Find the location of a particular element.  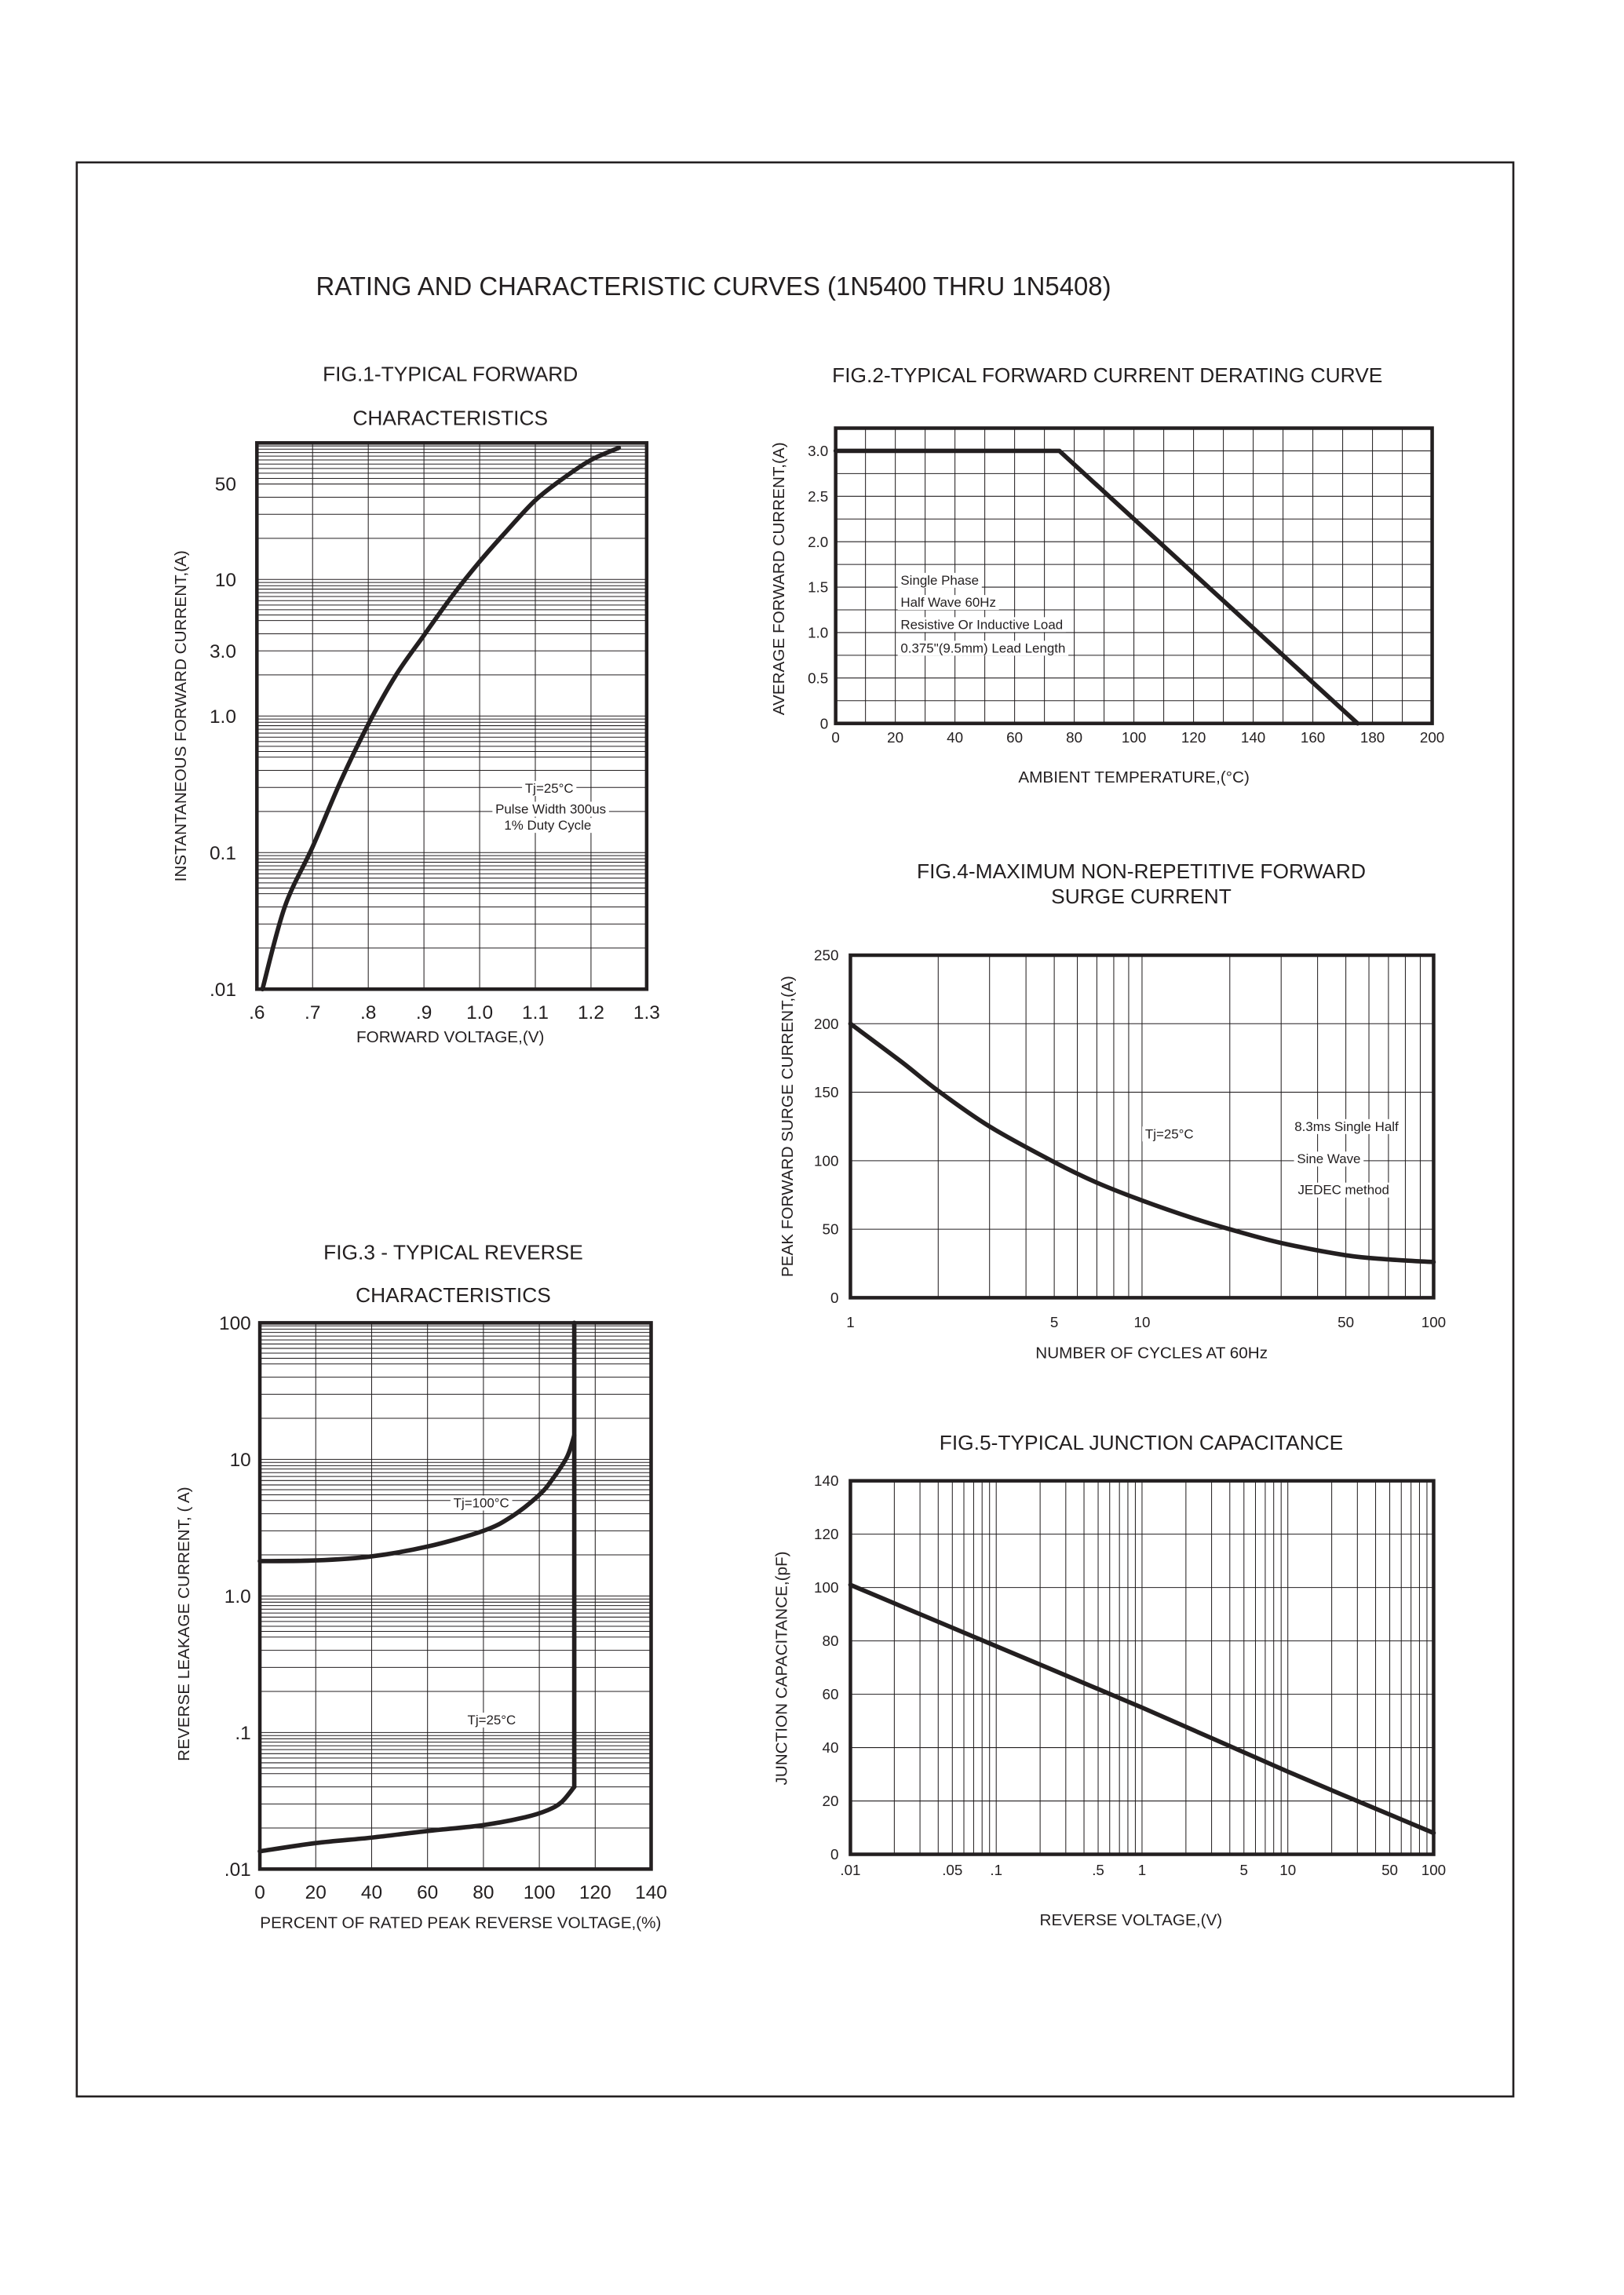

gridlines is located at coordinates (456, 1596).